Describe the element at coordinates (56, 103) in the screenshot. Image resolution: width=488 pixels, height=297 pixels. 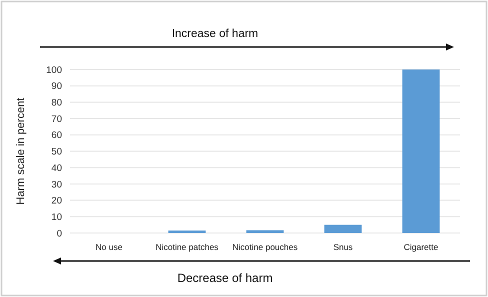
I see `y-tick-label: 80` at that location.